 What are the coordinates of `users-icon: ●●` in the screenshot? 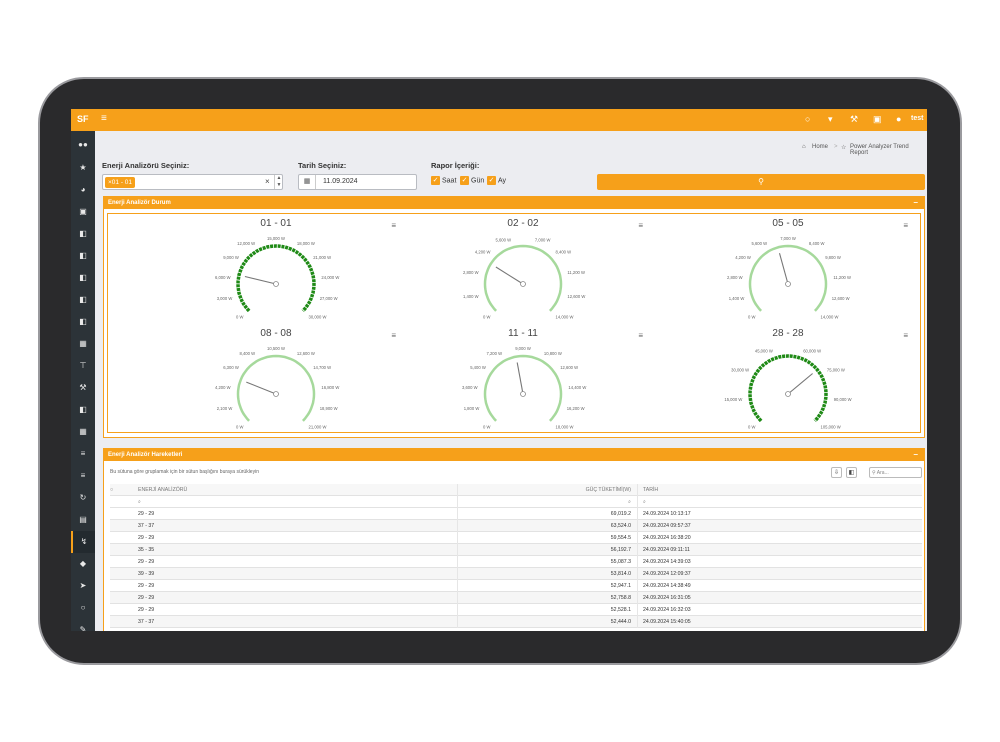 It's located at (83, 144).